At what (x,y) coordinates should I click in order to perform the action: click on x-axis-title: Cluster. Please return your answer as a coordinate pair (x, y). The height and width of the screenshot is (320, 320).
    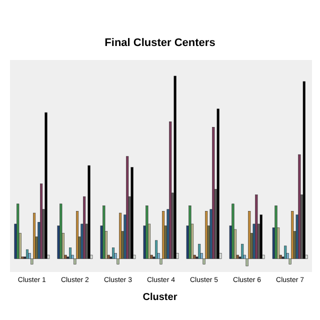
    Looking at the image, I should click on (160, 297).